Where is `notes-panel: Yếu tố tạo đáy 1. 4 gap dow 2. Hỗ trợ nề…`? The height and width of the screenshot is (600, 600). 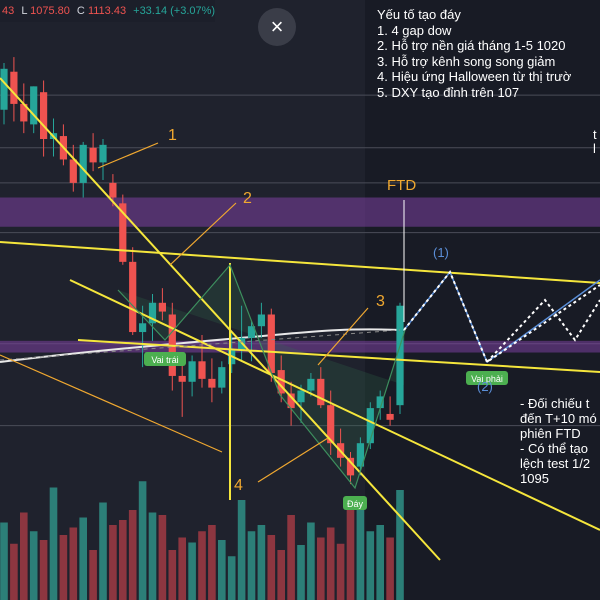 notes-panel: Yếu tố tạo đáy 1. 4 gap dow 2. Hỗ trợ nề… is located at coordinates (488, 53).